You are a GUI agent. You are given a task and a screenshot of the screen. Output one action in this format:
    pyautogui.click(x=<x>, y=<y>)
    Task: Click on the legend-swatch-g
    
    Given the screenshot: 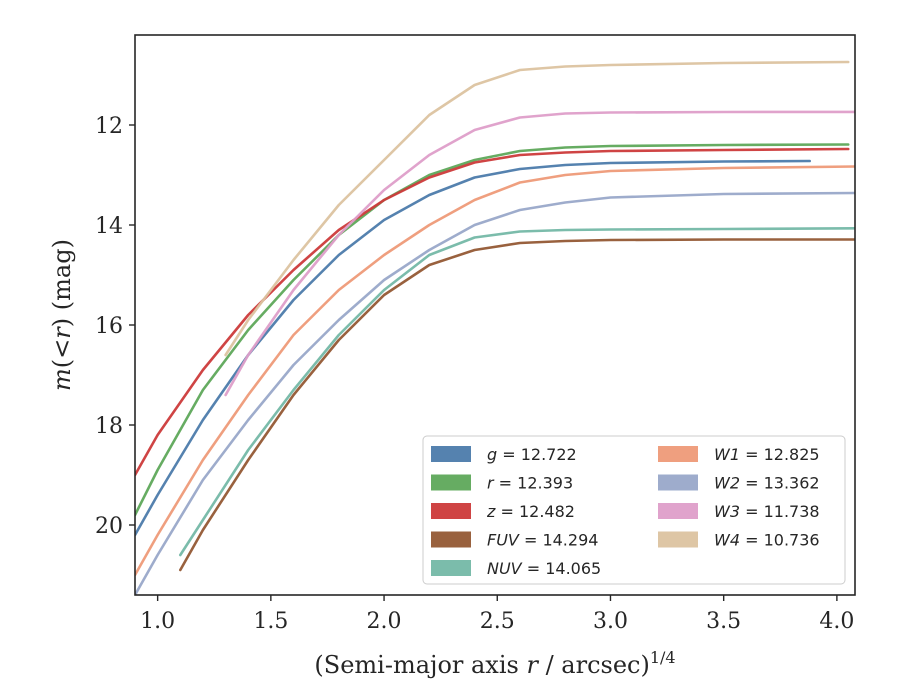 What is the action you would take?
    pyautogui.click(x=451, y=454)
    